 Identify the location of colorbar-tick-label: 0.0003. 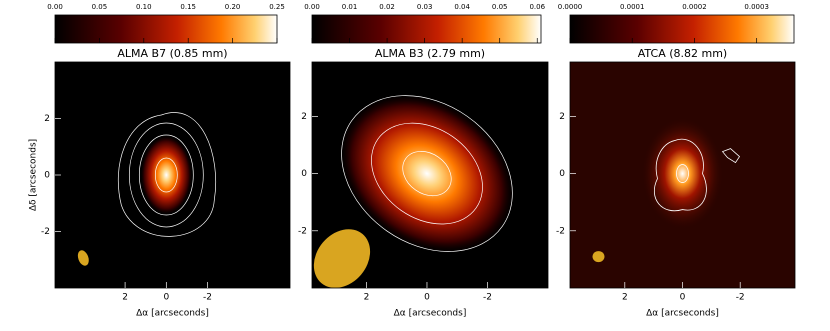
(756, 7).